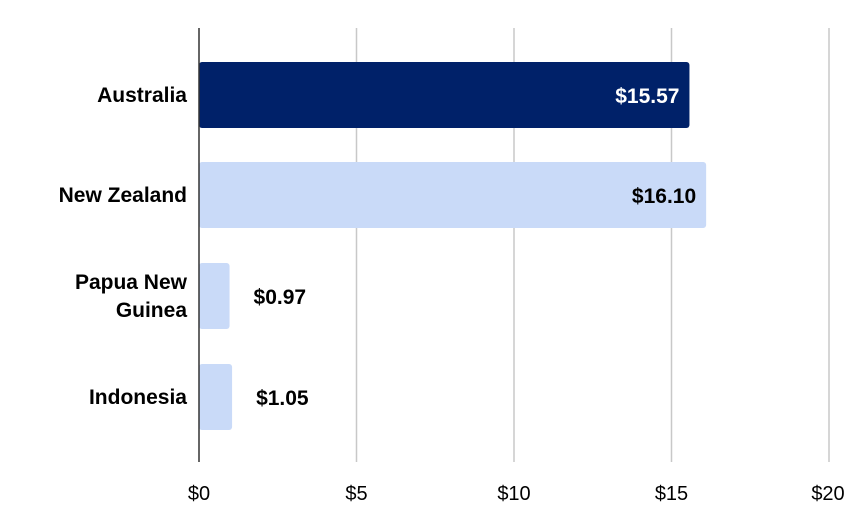  I want to click on x-tick-label: $5, so click(356, 494).